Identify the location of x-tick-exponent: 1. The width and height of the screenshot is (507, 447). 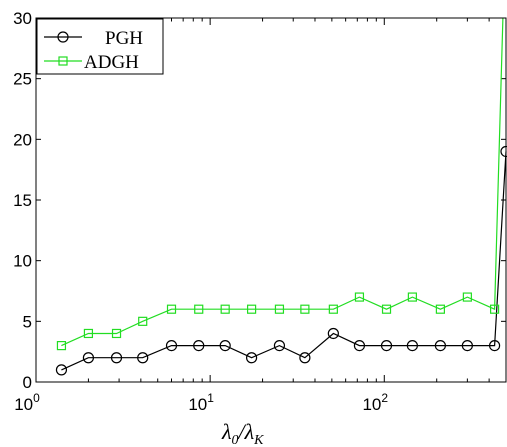
(210, 398).